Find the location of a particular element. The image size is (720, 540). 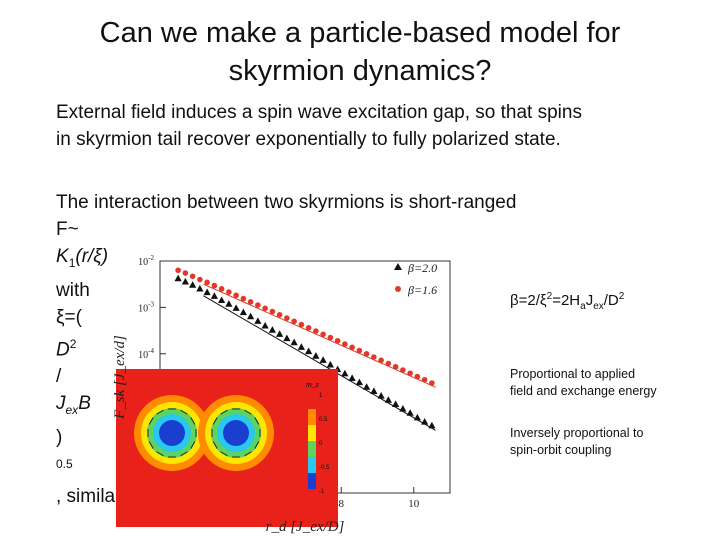

beta-definition: β=2/ξ2=2HaJex/D2 is located at coordinates (567, 301).